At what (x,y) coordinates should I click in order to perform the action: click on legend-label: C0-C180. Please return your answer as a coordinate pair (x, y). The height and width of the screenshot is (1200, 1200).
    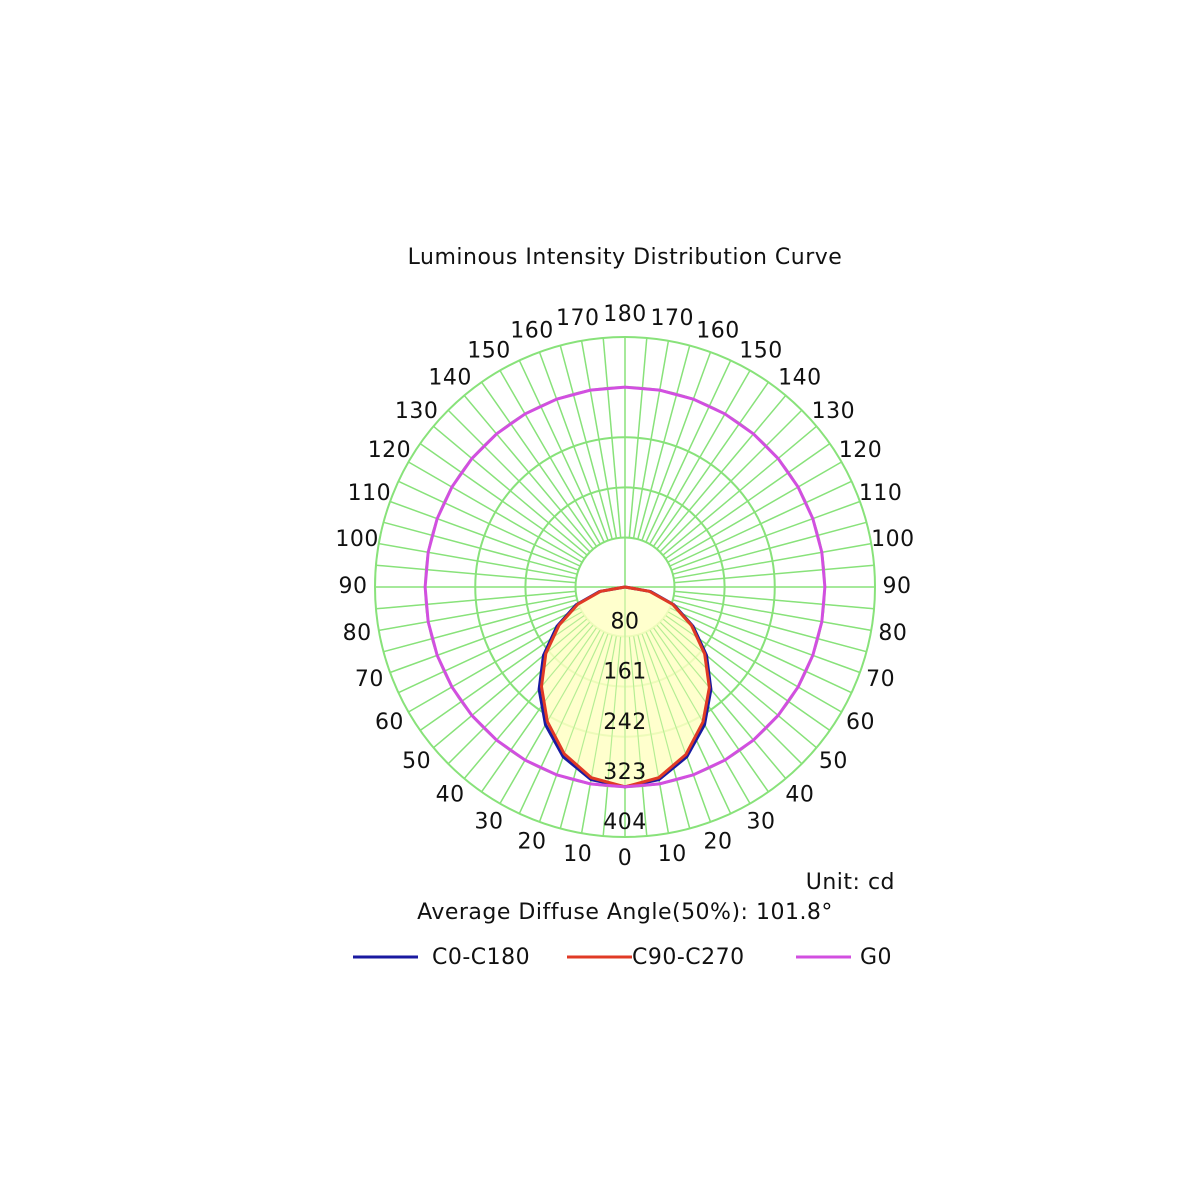
    Looking at the image, I should click on (481, 957).